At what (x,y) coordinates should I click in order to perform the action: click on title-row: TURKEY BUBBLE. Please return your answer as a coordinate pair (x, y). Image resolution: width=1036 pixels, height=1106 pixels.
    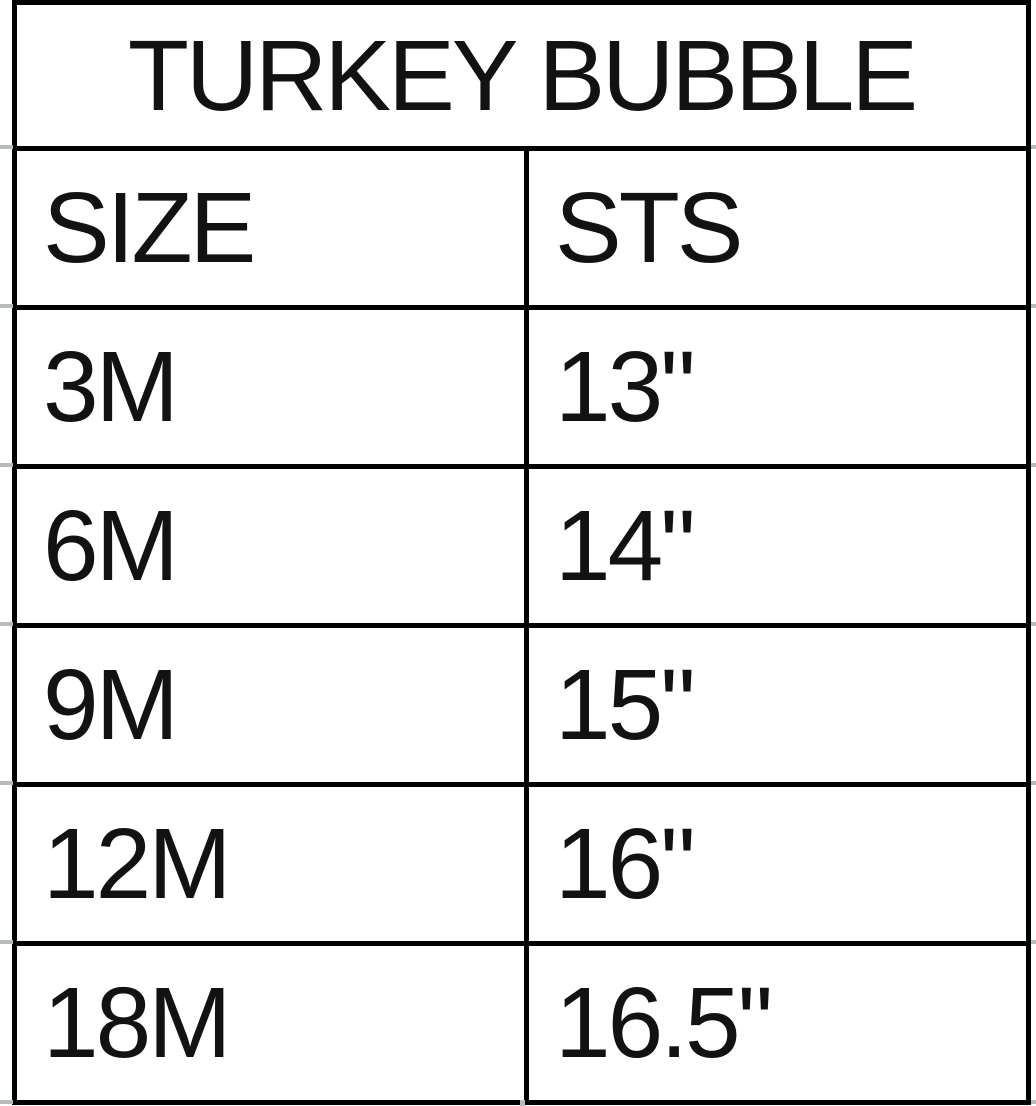
    Looking at the image, I should click on (521, 75).